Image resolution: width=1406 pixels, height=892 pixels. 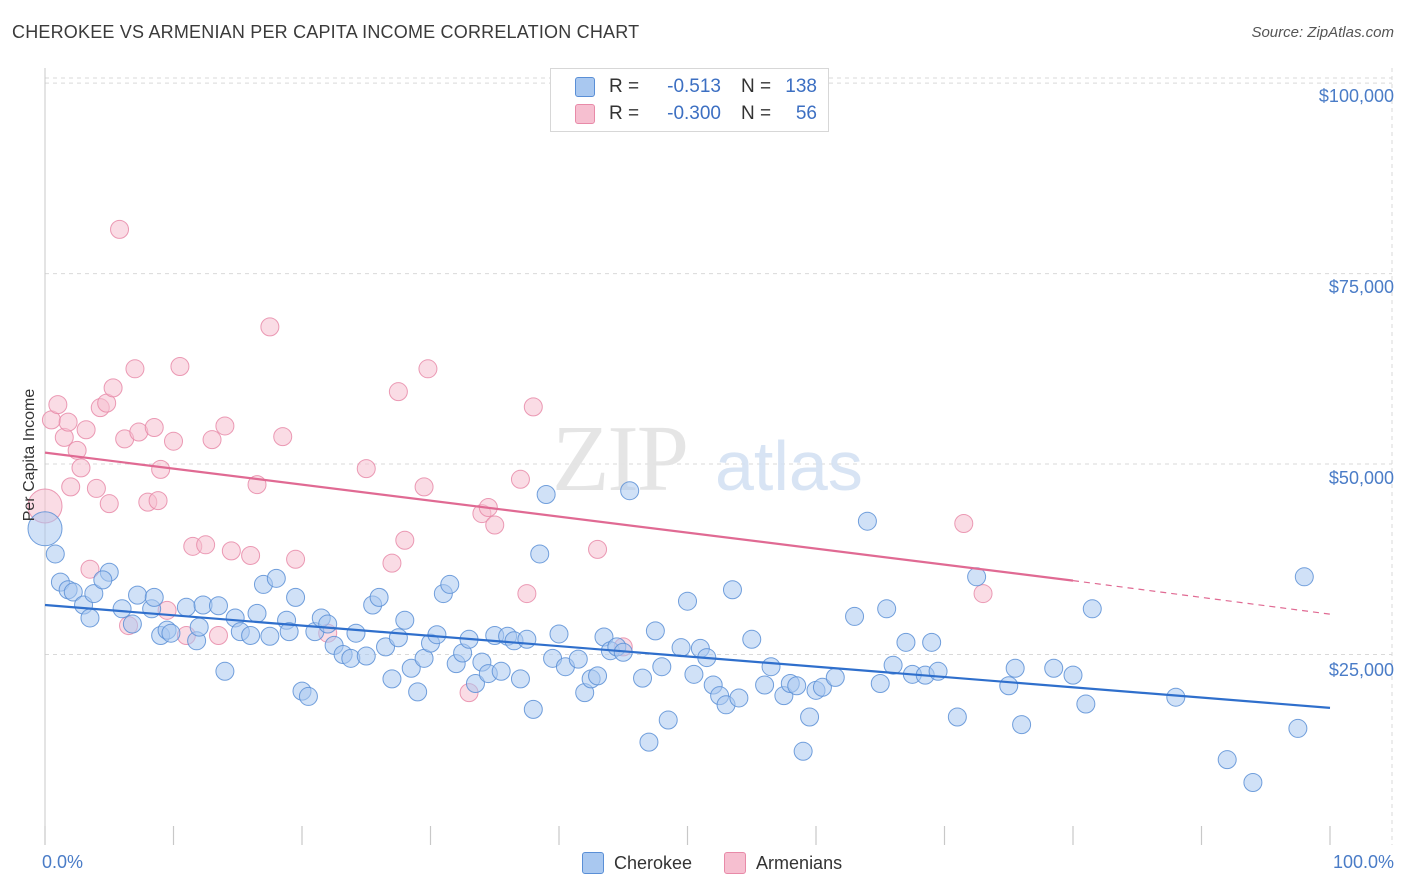 I want to click on legend-row-armenian: R = -0.300 N = 56, so click(x=696, y=114).